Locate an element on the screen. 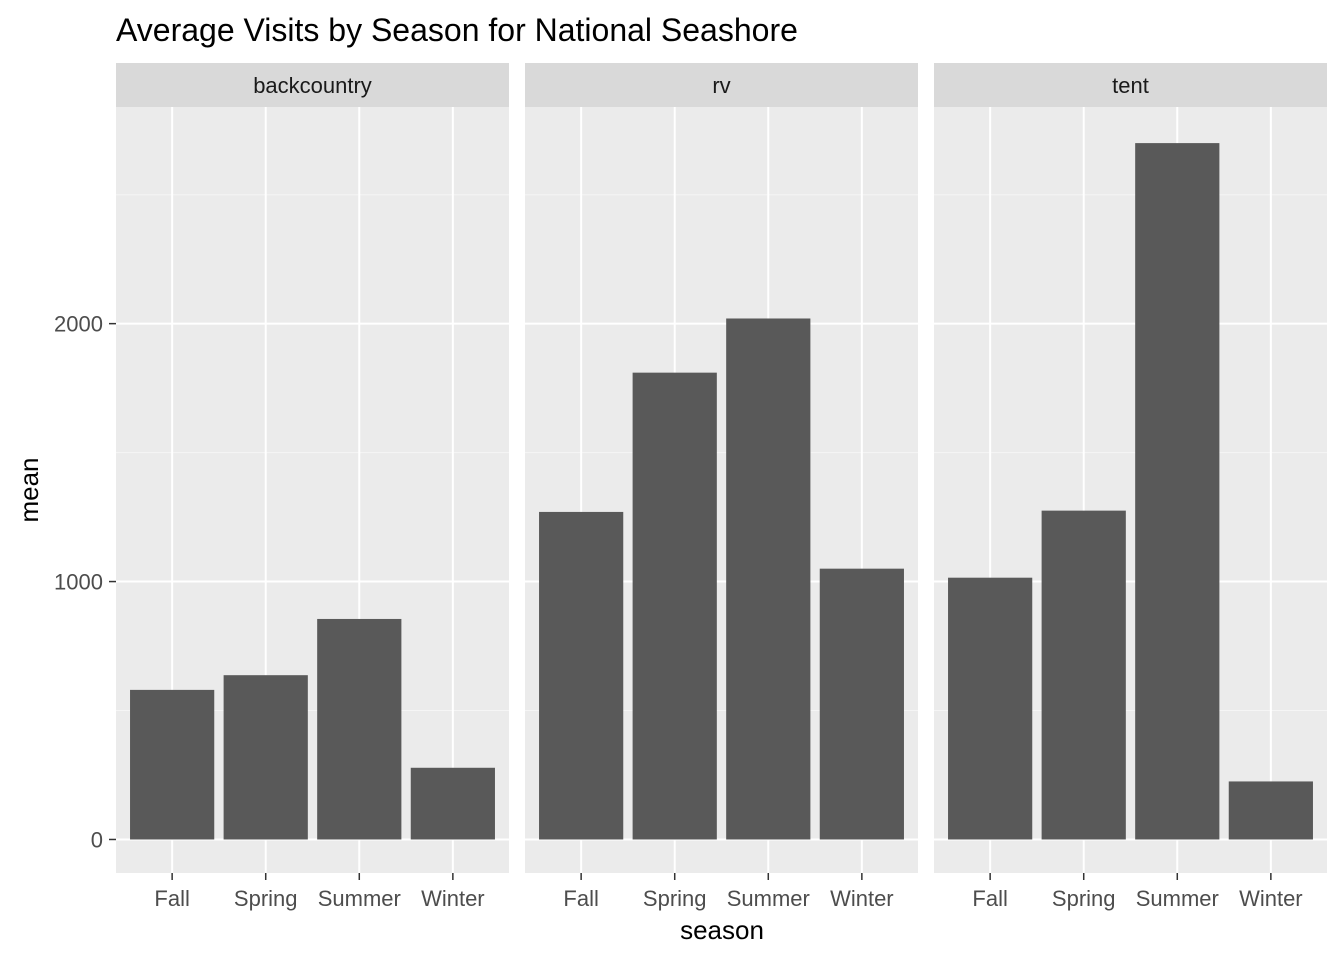 Image resolution: width=1344 pixels, height=960 pixels. y-tick-label: 2000 is located at coordinates (78, 324).